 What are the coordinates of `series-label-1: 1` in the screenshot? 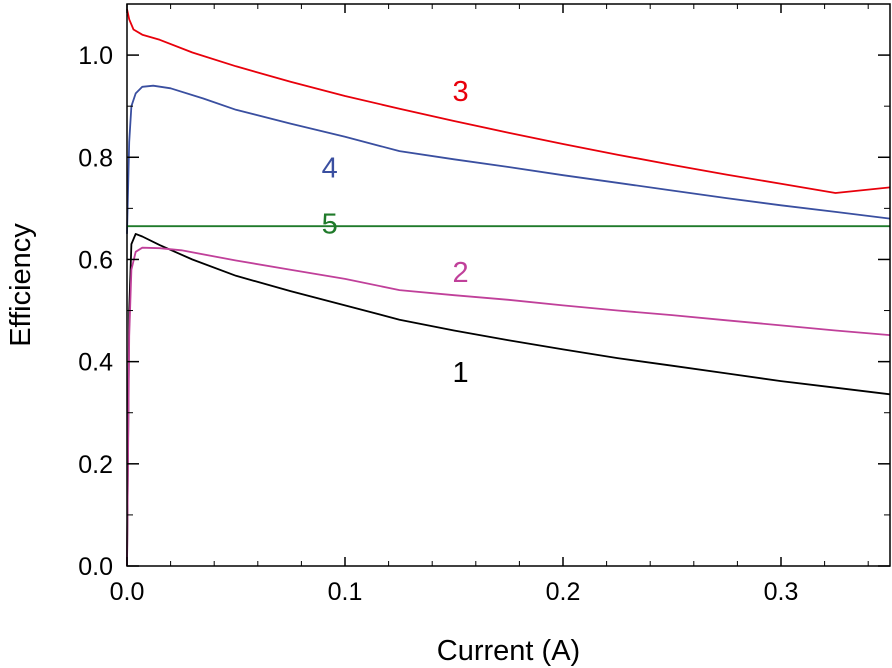 It's located at (460, 373).